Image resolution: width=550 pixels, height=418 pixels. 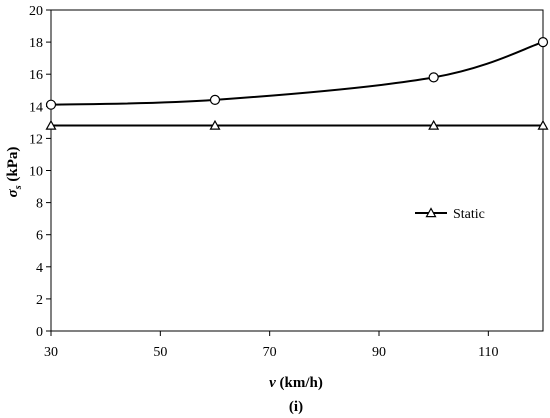 What do you see at coordinates (36, 75) in the screenshot?
I see `y-tick-label: 16` at bounding box center [36, 75].